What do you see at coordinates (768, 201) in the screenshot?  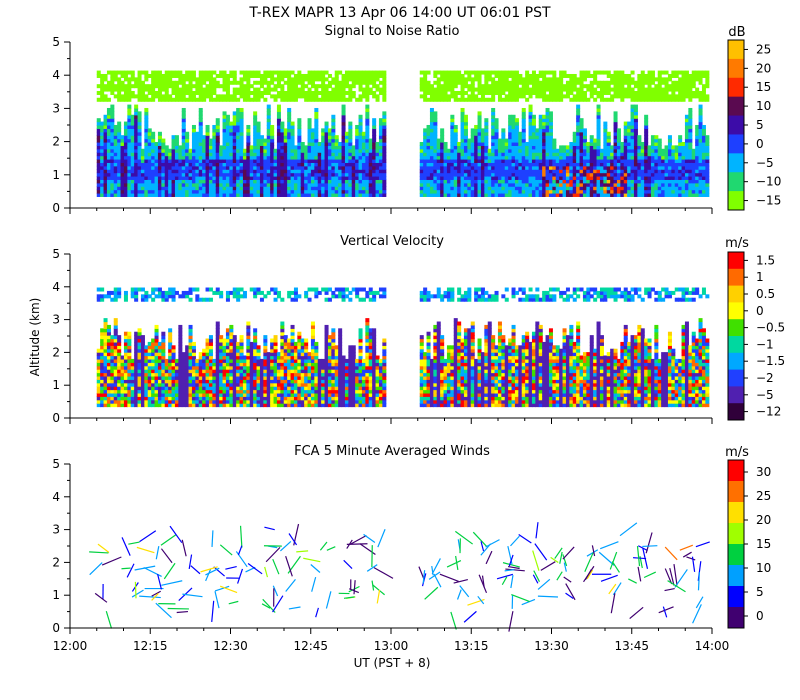 I see `colorbar-label: −15` at bounding box center [768, 201].